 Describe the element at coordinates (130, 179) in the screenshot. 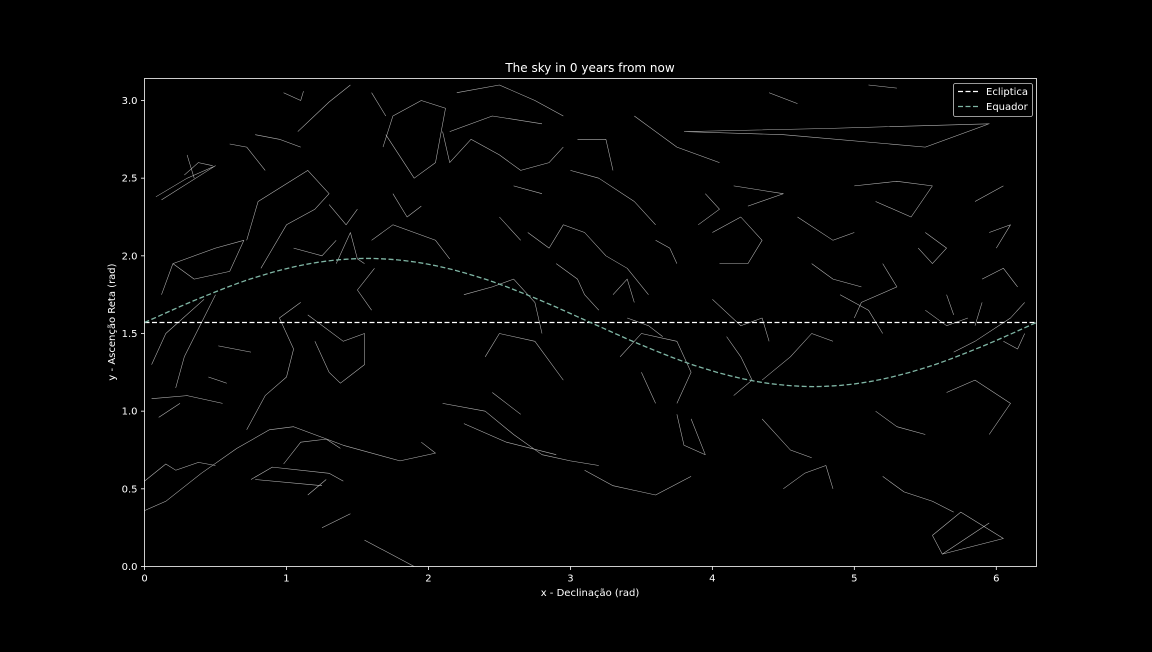

I see `y-tick-label-5: 2.5` at that location.